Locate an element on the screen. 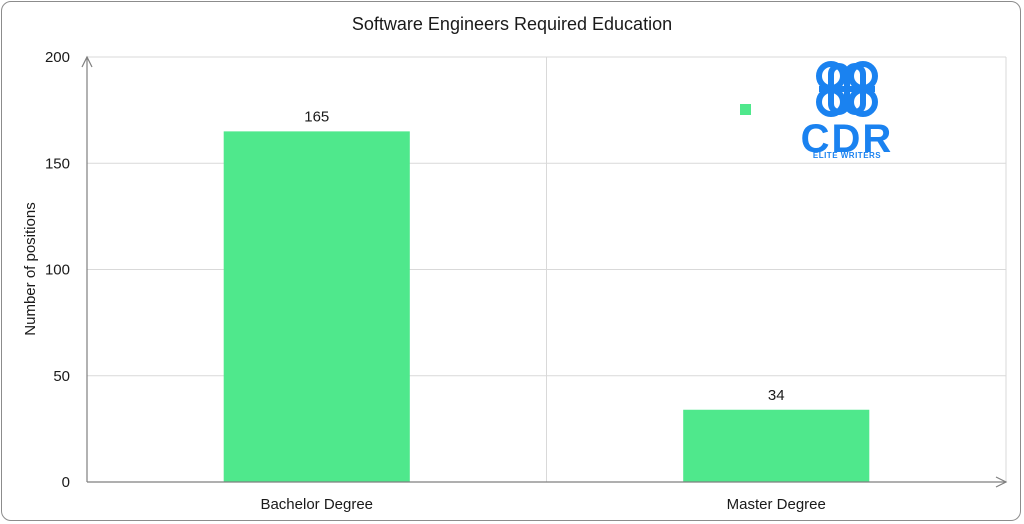 The image size is (1024, 524). logo-subtitle: ELITE WRITERS is located at coordinates (847, 155).